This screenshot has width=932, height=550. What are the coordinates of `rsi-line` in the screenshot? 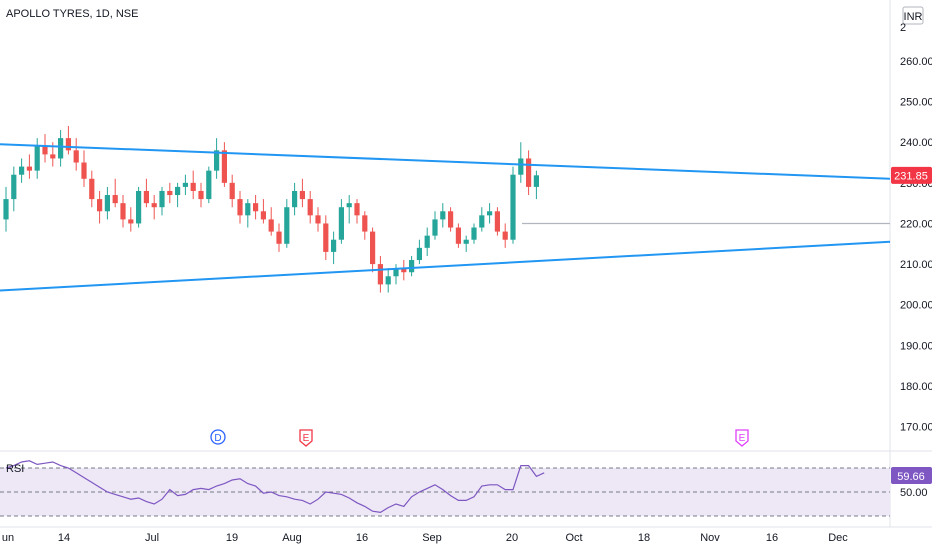 It's located at (275, 487).